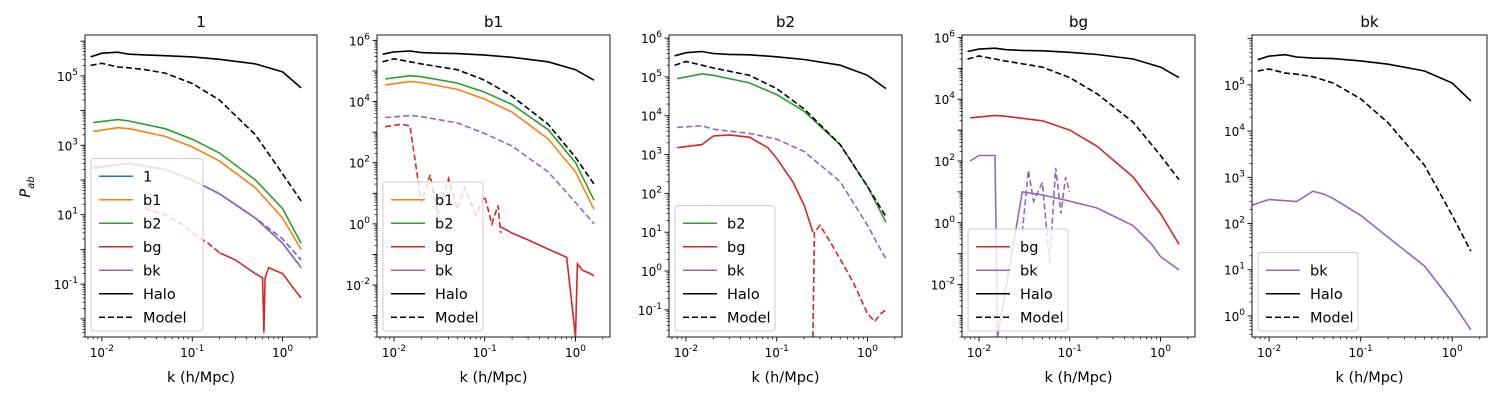  I want to click on y-axis-label-main: P, so click(26, 193).